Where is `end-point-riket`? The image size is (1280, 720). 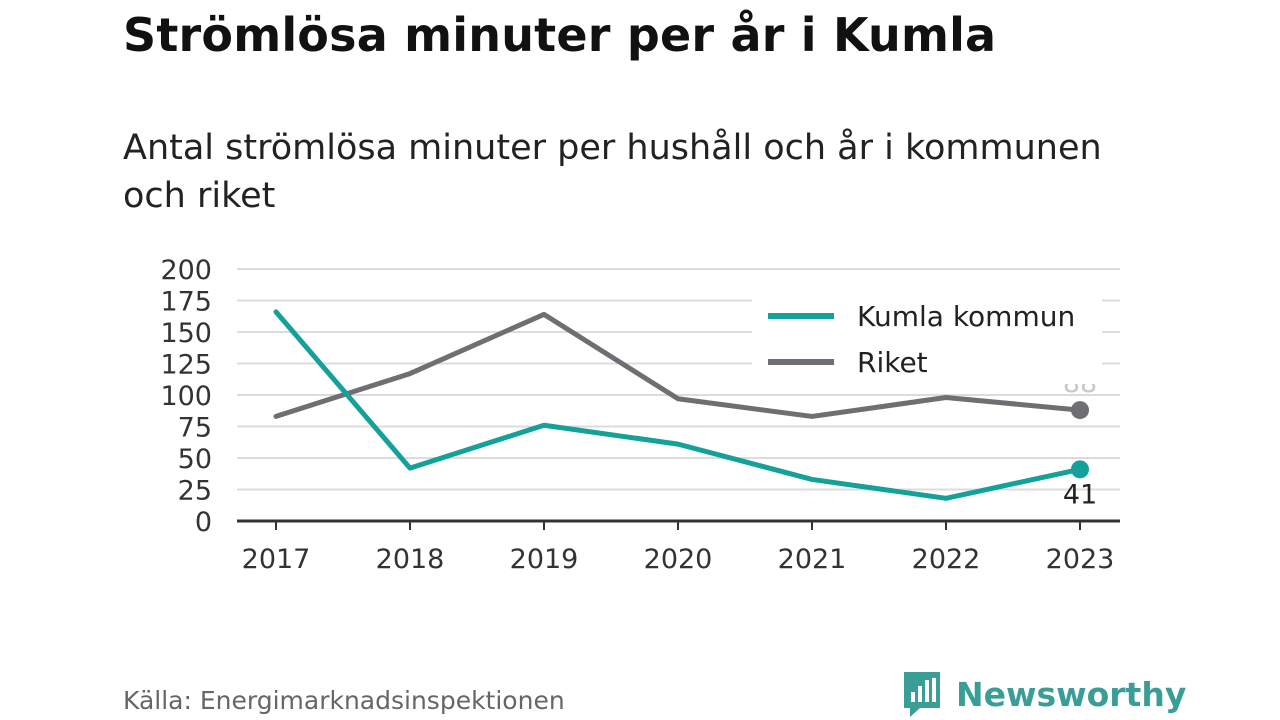
end-point-riket is located at coordinates (1080, 410).